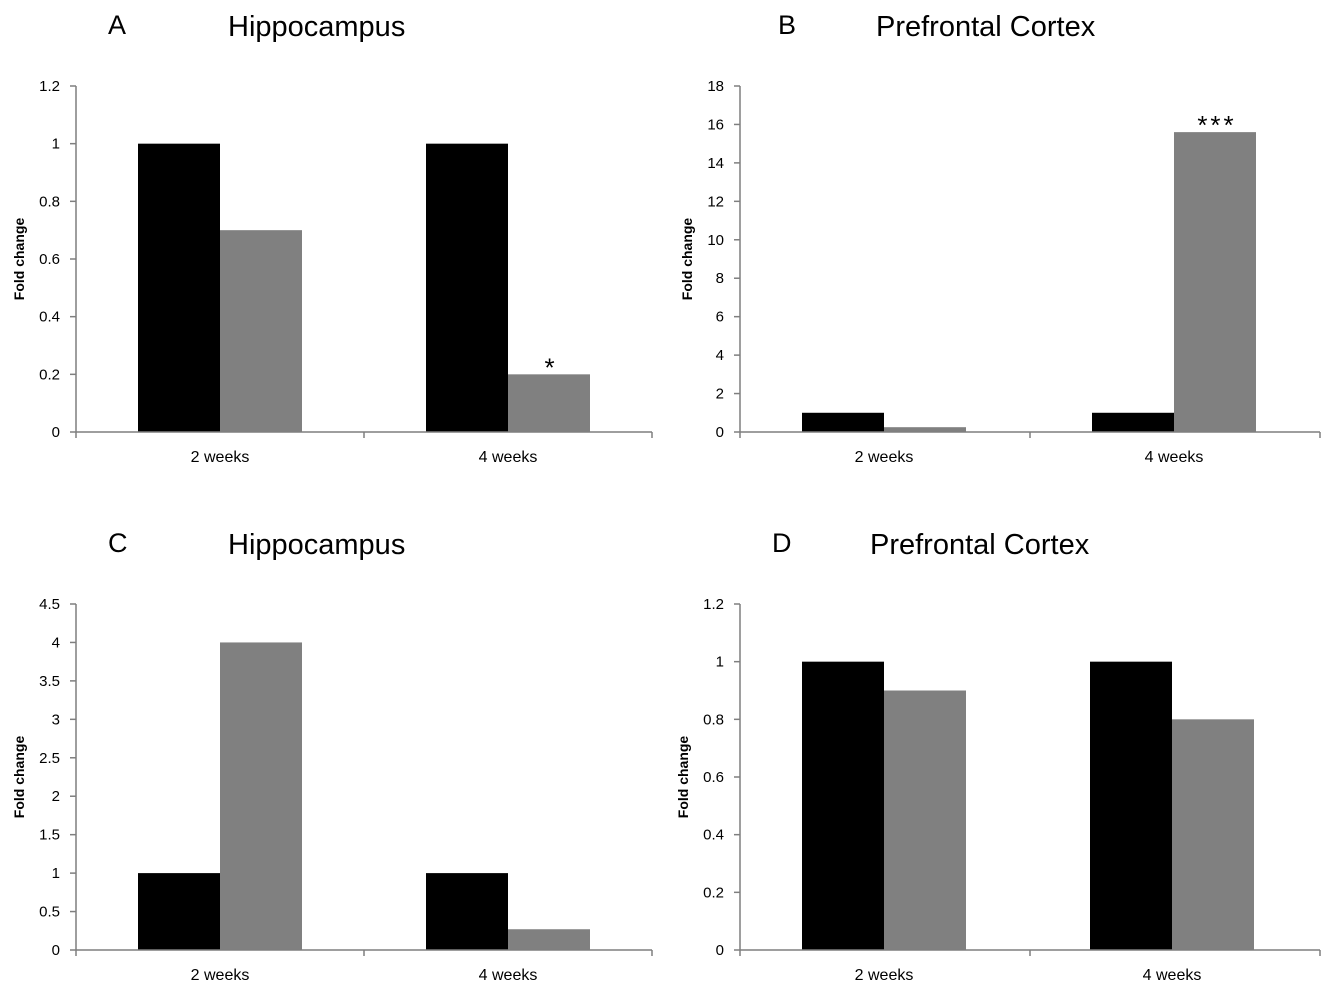 This screenshot has width=1321, height=989. I want to click on y-tick-label: 1.5, so click(49, 835).